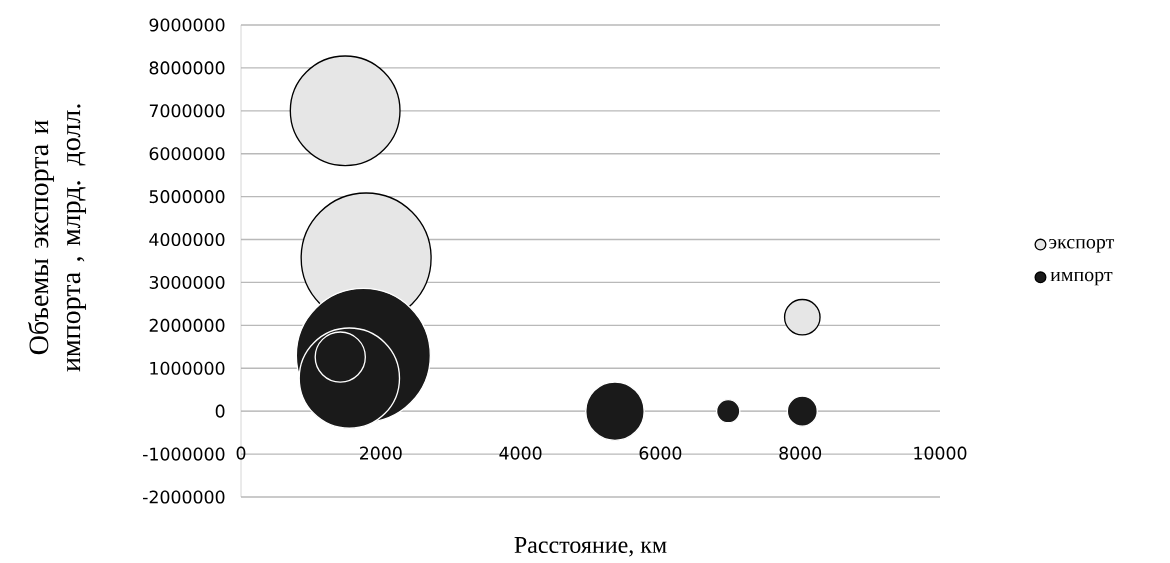 The width and height of the screenshot is (1170, 563). What do you see at coordinates (520, 453) in the screenshot?
I see `x-tick-label: 4000` at bounding box center [520, 453].